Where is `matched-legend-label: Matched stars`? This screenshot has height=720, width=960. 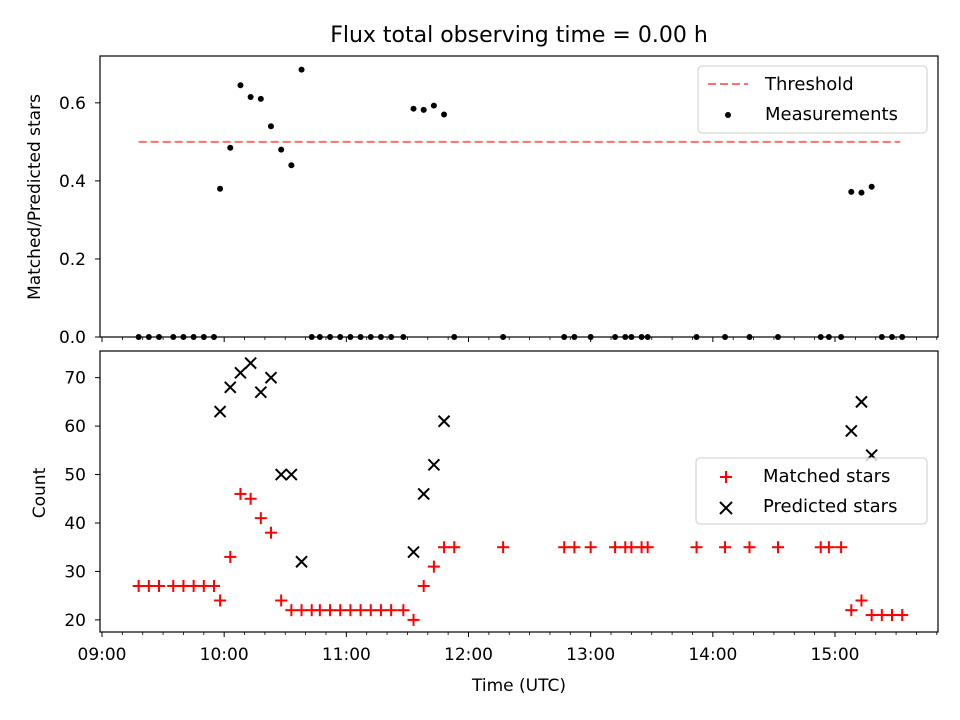
matched-legend-label: Matched stars is located at coordinates (826, 476).